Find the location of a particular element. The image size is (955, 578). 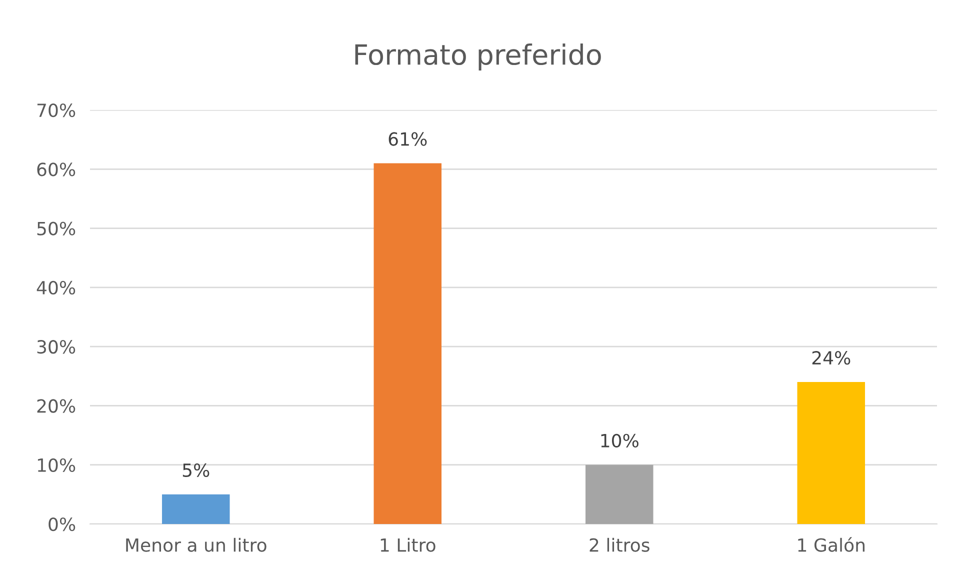

data-label: 5% is located at coordinates (196, 470).